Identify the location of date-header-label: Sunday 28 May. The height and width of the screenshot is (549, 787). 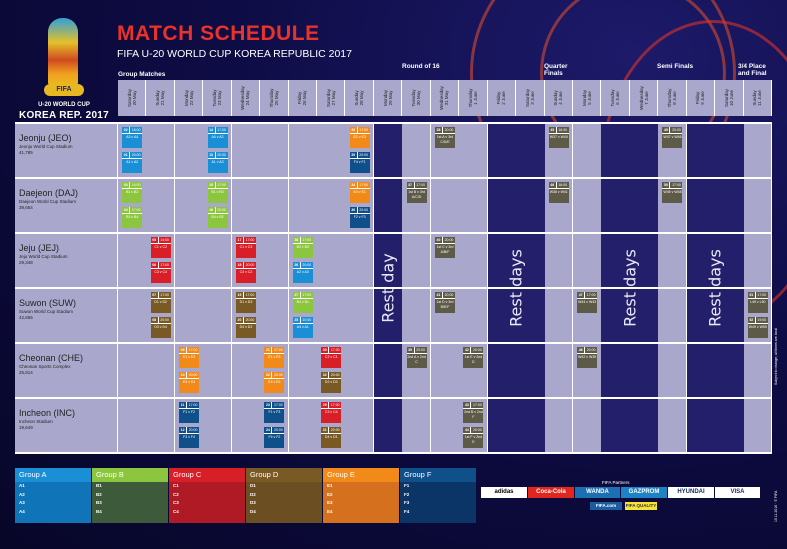
(359, 98).